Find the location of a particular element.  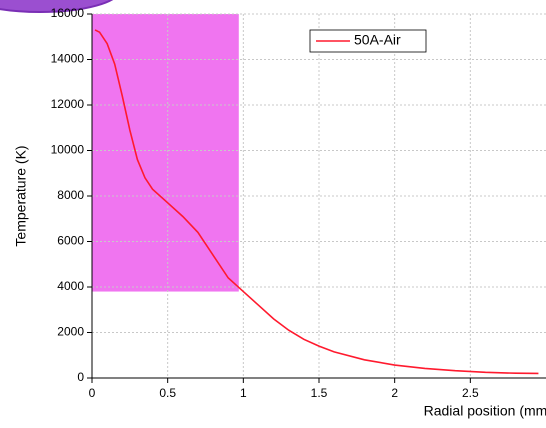

x-tick-label: 1 is located at coordinates (243, 393).